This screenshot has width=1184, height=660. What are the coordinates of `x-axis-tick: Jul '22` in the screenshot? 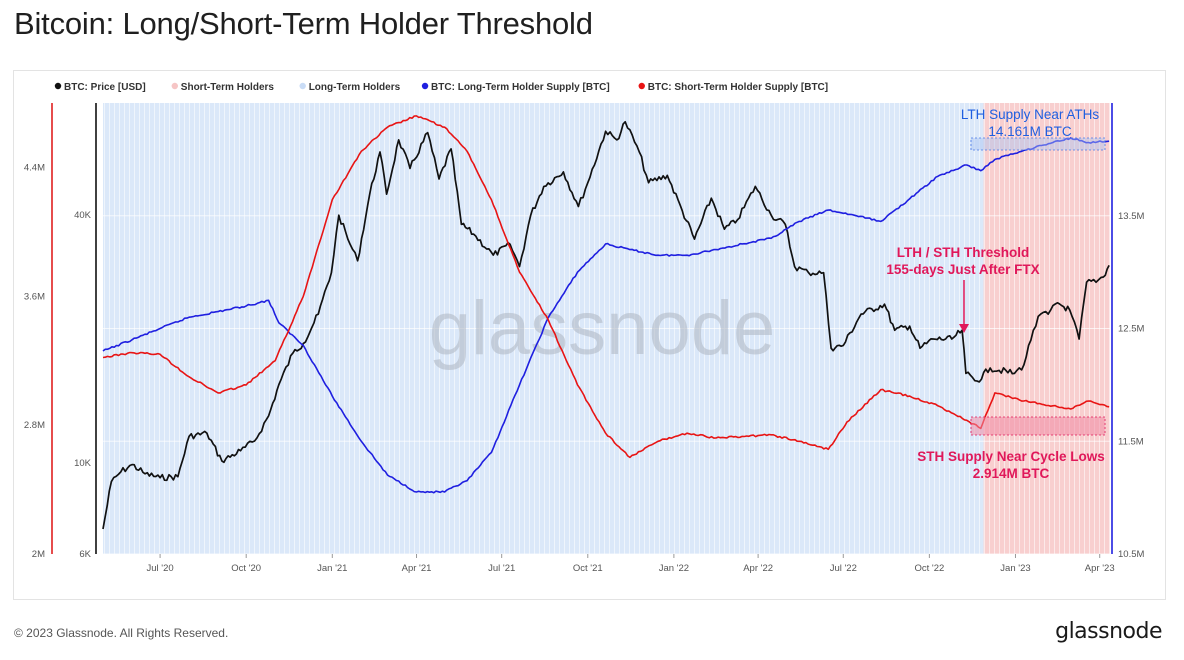 It's located at (843, 568).